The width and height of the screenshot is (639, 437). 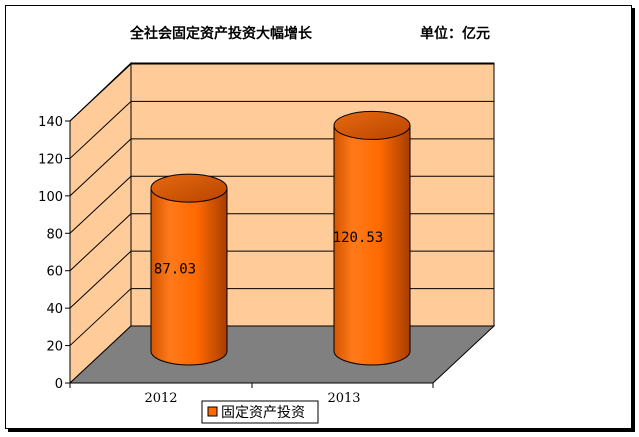 I want to click on y-tick-label: 120, so click(x=50, y=159).